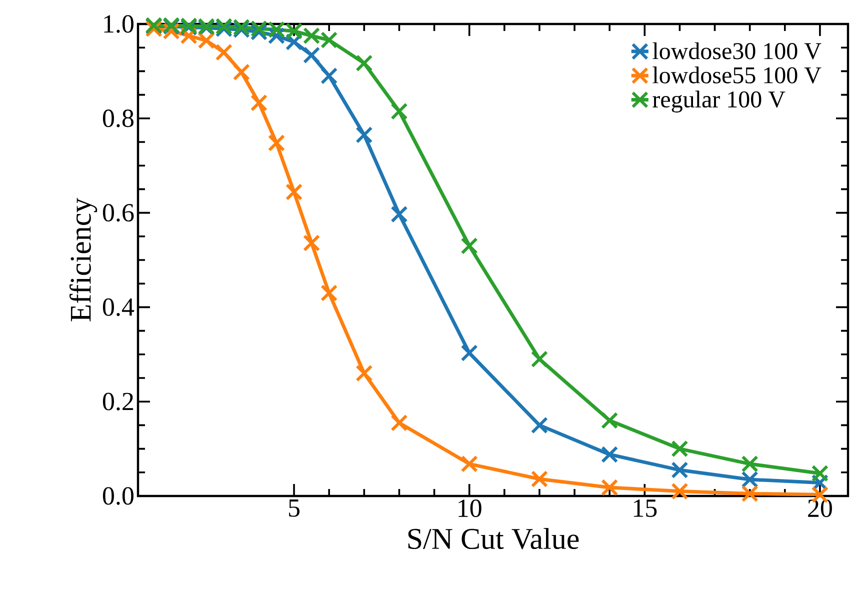  I want to click on legend-label: lowdose55 100 V, so click(737, 75).